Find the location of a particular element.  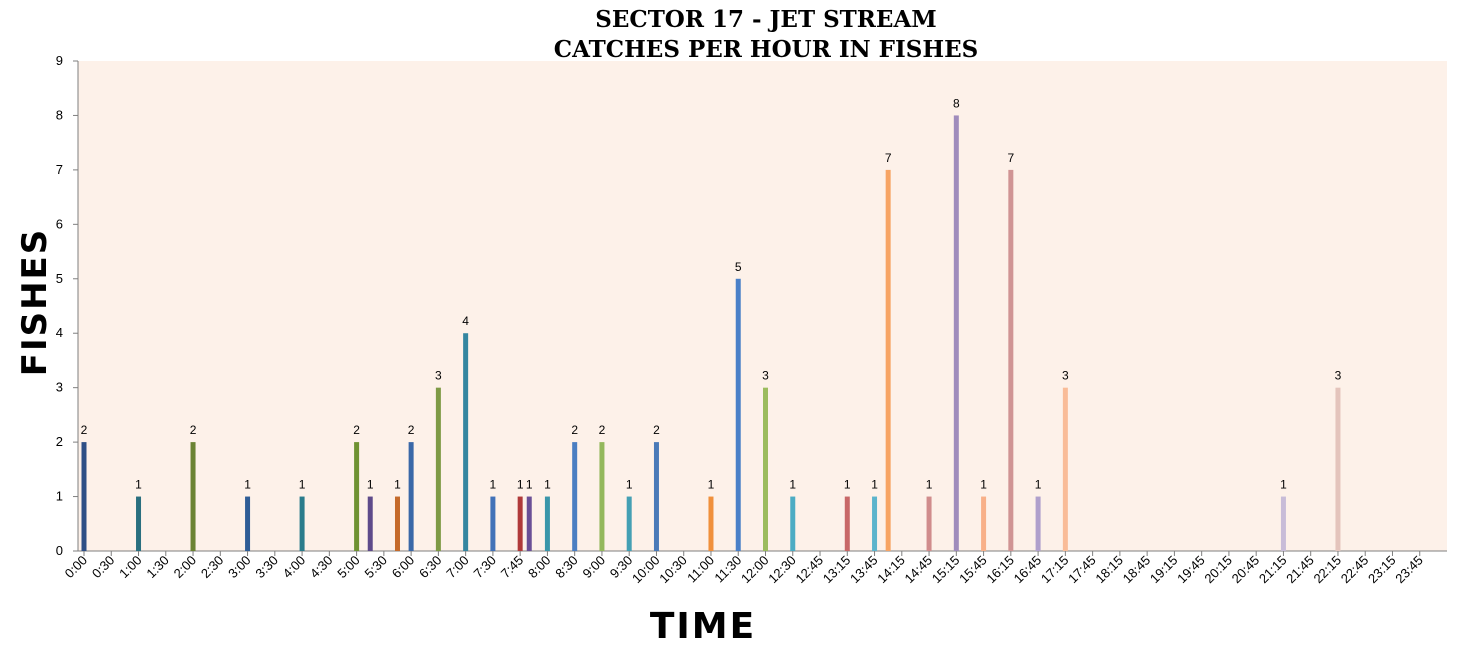

y-tick-label: 4 is located at coordinates (59, 332).